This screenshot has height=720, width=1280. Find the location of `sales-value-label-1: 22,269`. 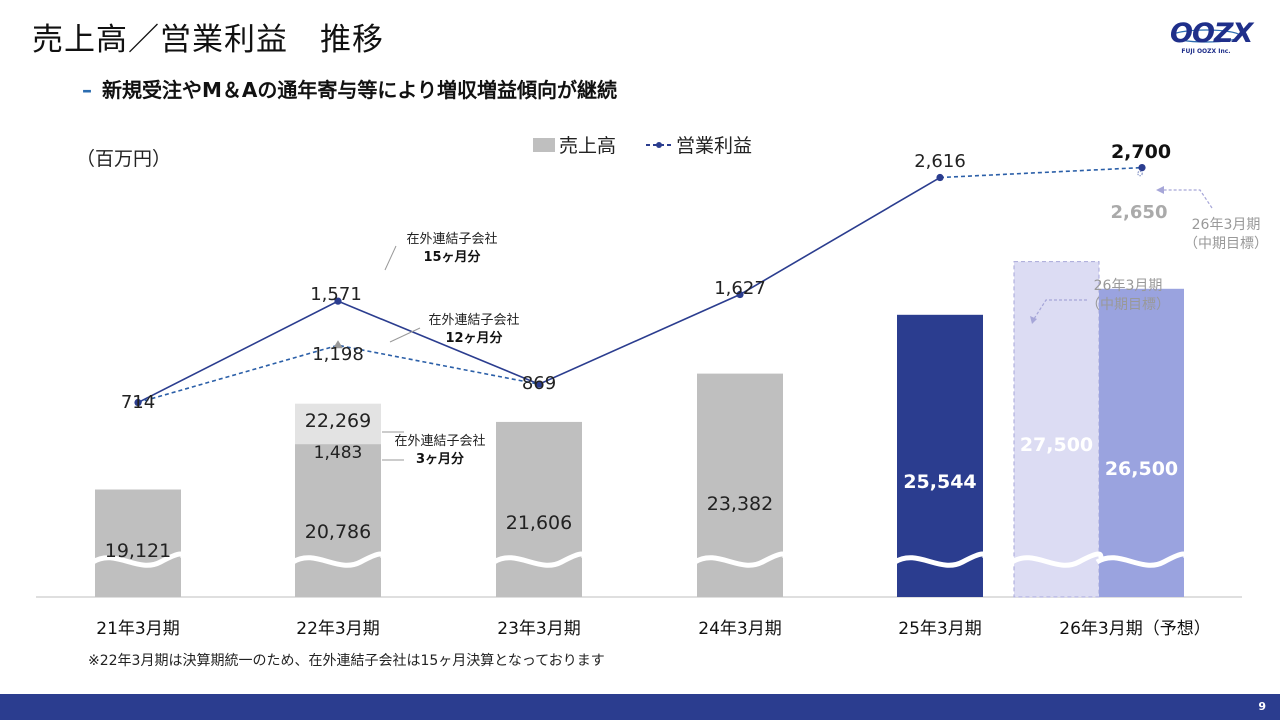

sales-value-label-1: 22,269 is located at coordinates (338, 421).